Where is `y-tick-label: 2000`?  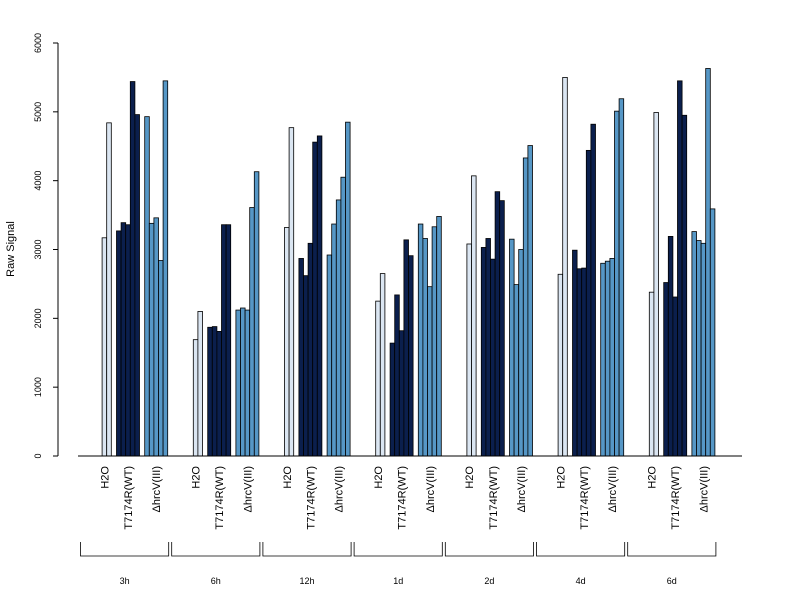
y-tick-label: 2000 is located at coordinates (38, 318).